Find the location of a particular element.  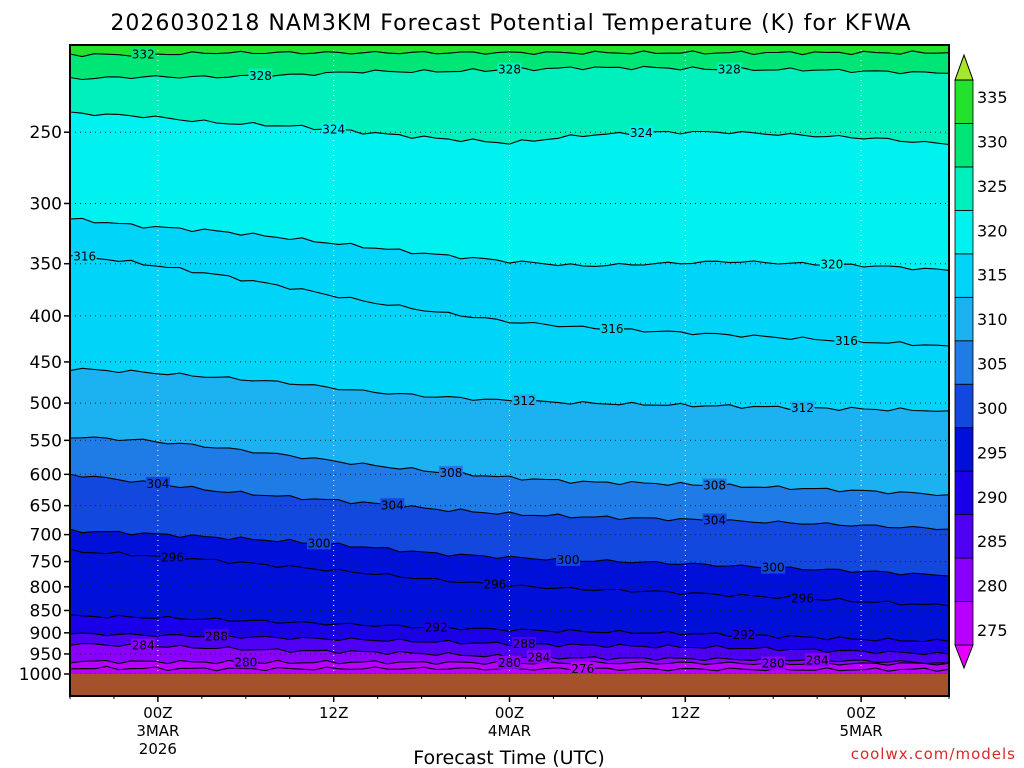

x-tick-label-0-0: 00Z is located at coordinates (157, 713).